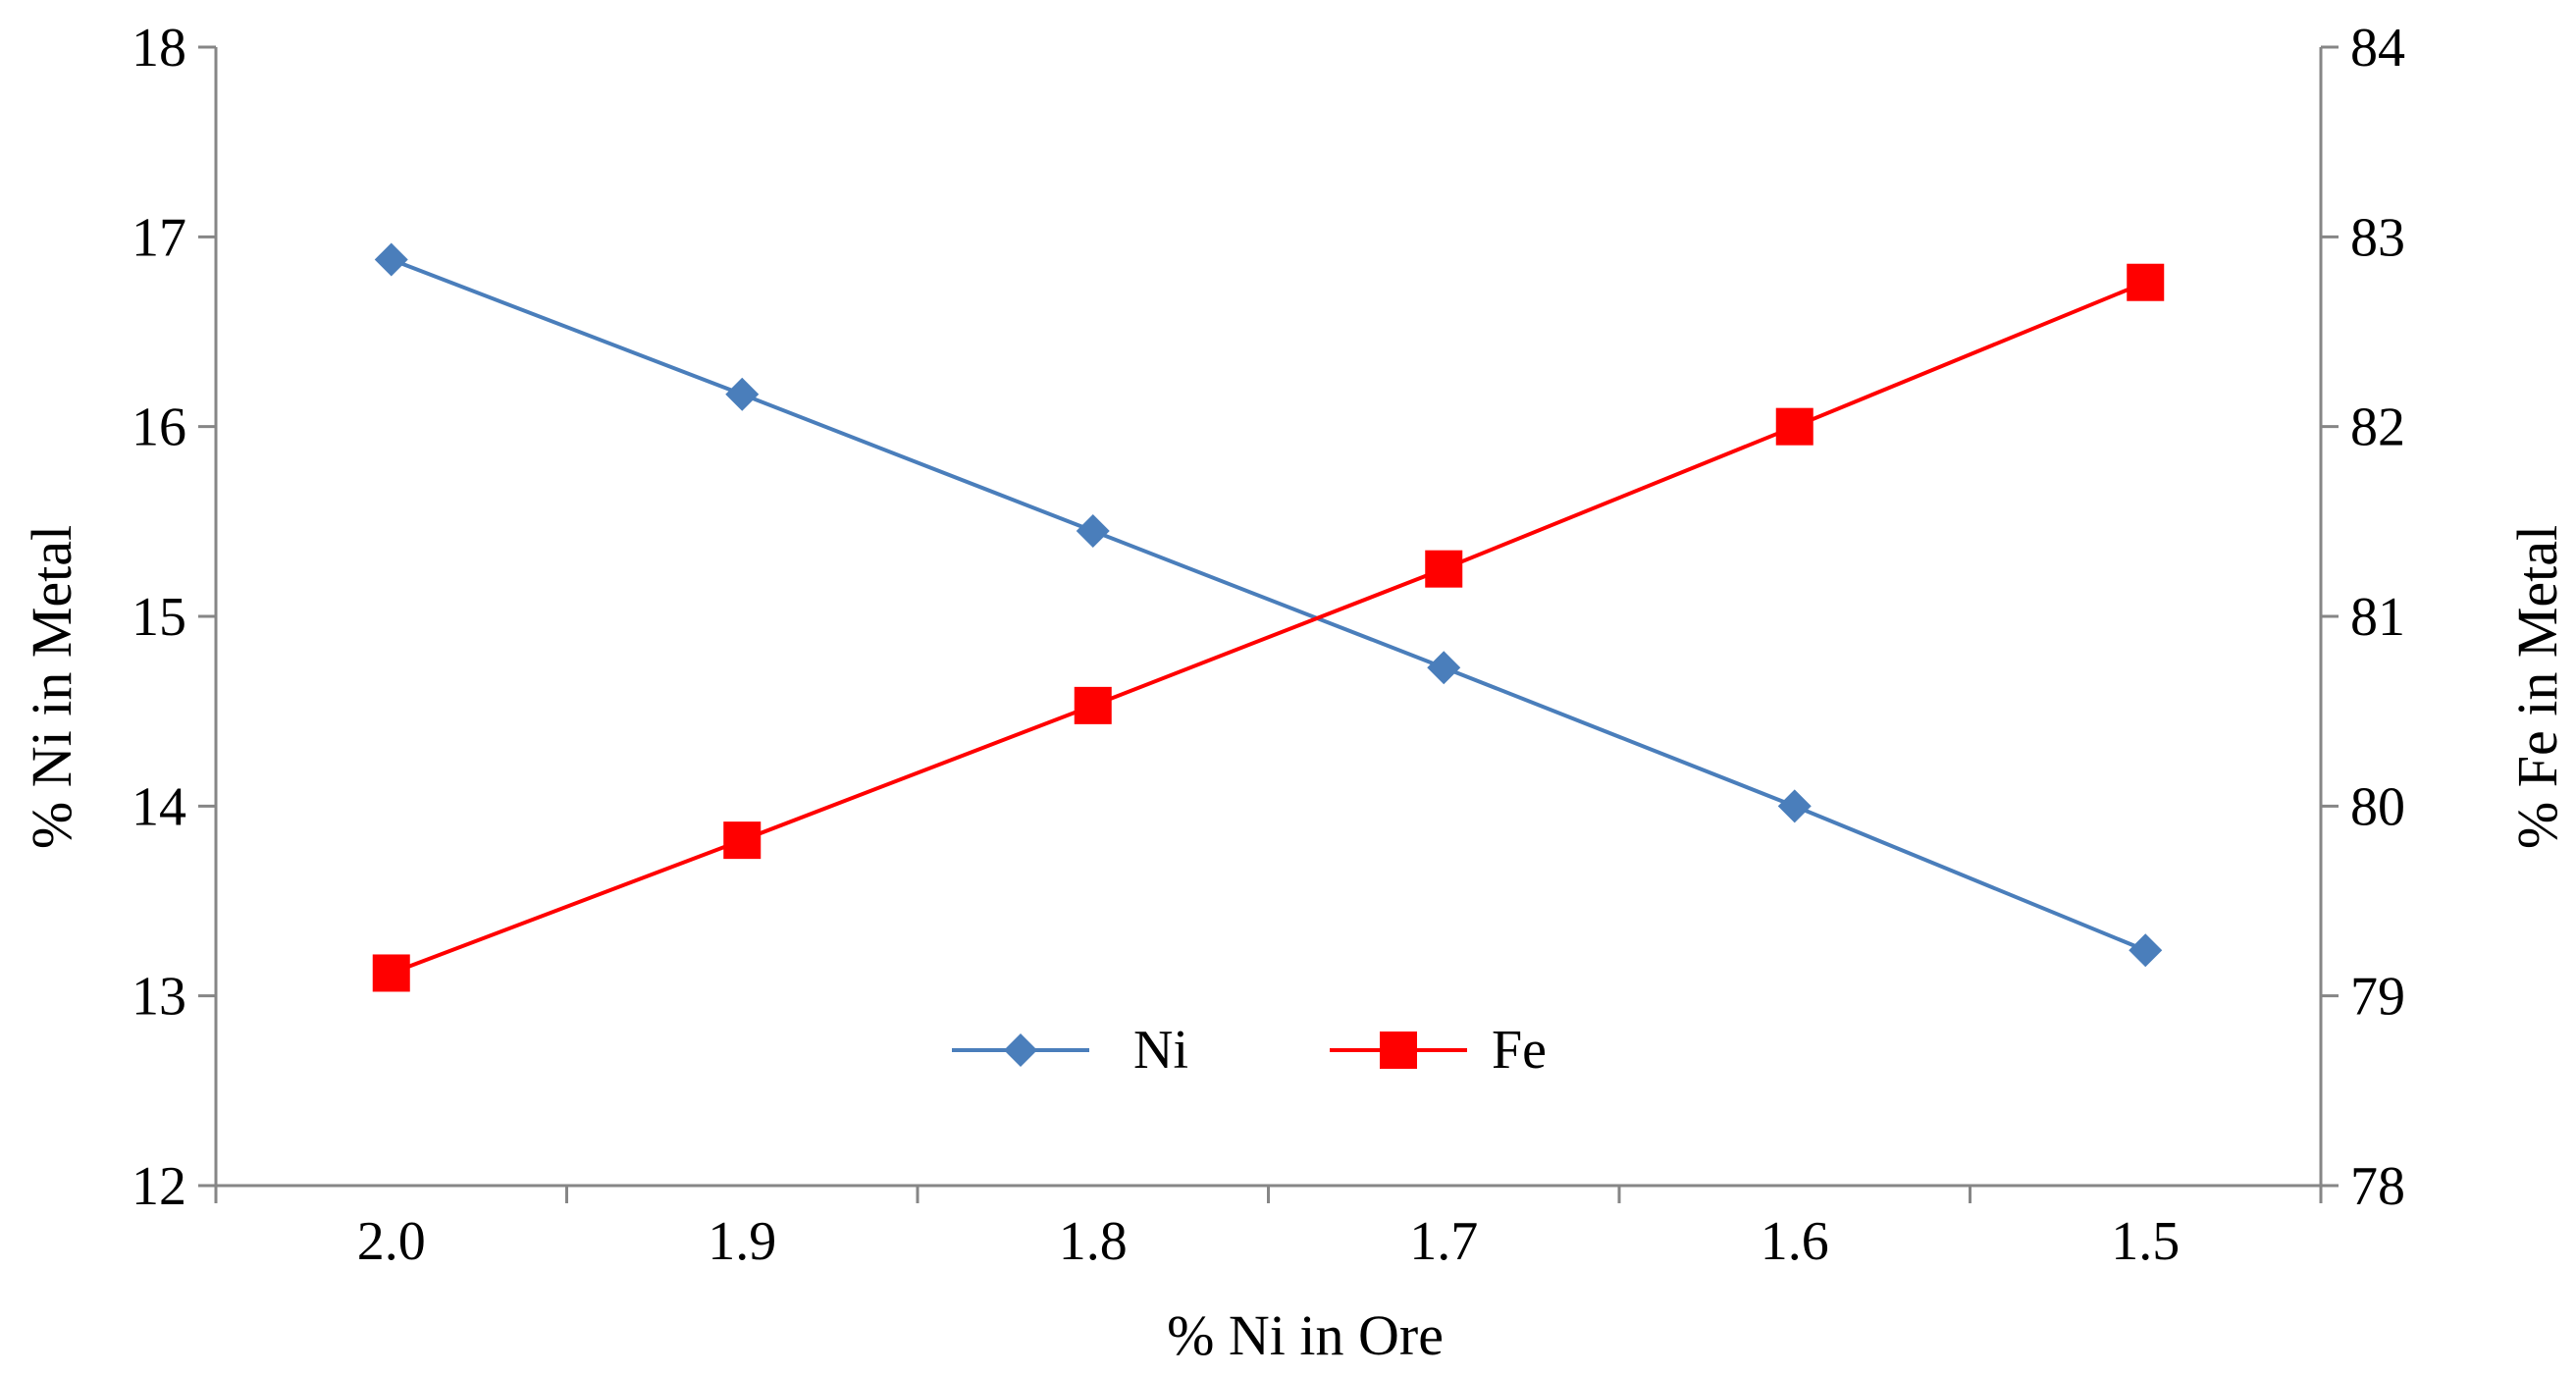 This screenshot has height=1376, width=2576. Describe the element at coordinates (1398, 1050) in the screenshot. I see `legend-fe-marker` at that location.